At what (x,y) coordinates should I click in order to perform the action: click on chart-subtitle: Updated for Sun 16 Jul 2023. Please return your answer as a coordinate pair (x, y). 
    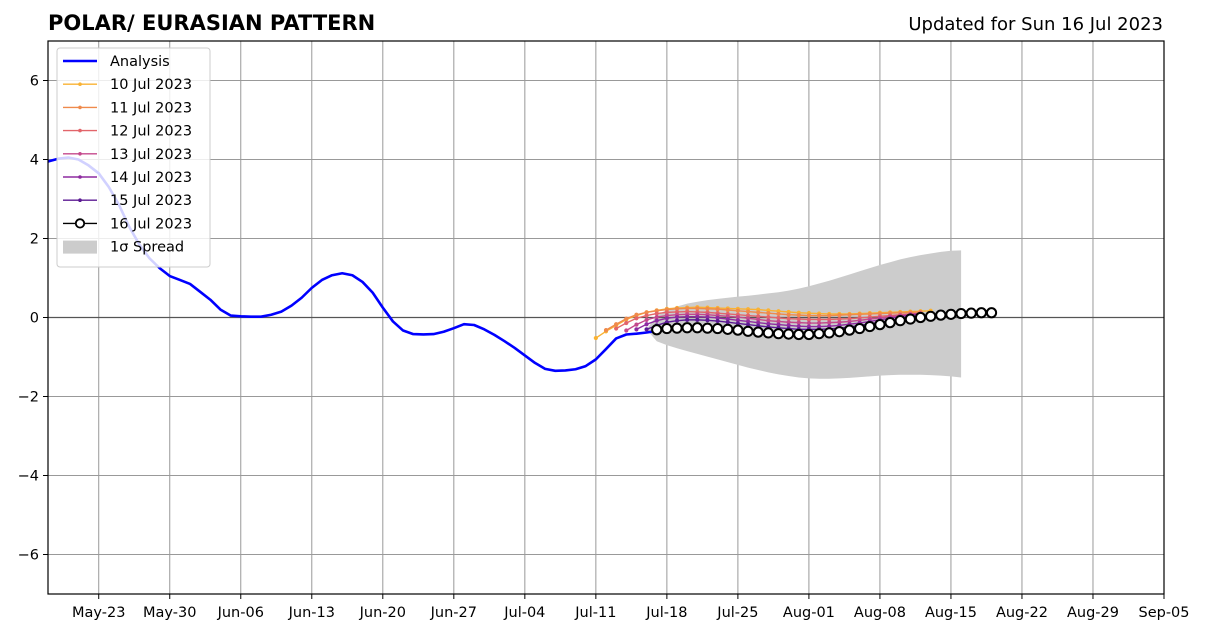
    Looking at the image, I should click on (1035, 24).